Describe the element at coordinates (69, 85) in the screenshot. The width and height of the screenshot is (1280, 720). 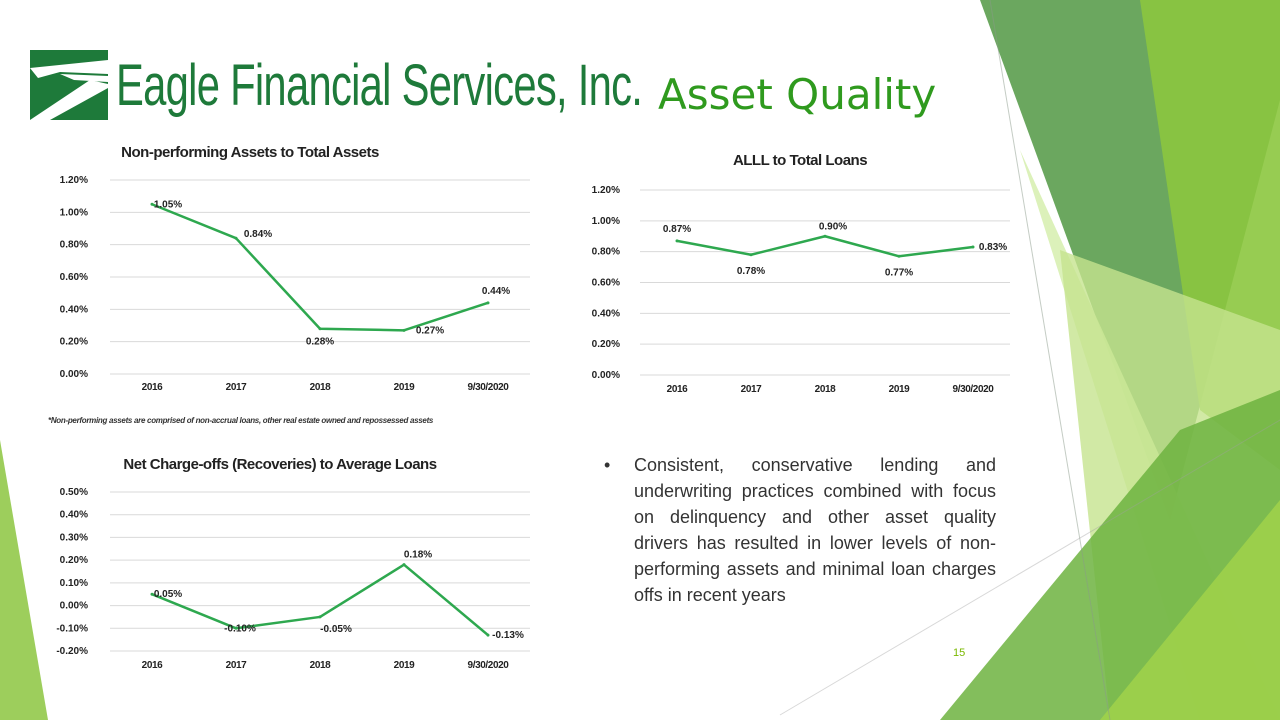
I see `eagle-icon` at that location.